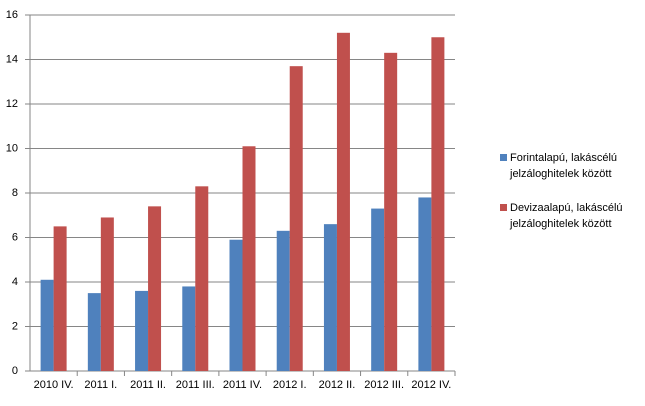 The height and width of the screenshot is (406, 645). Describe the element at coordinates (15, 282) in the screenshot. I see `y-tick-label: 4` at that location.